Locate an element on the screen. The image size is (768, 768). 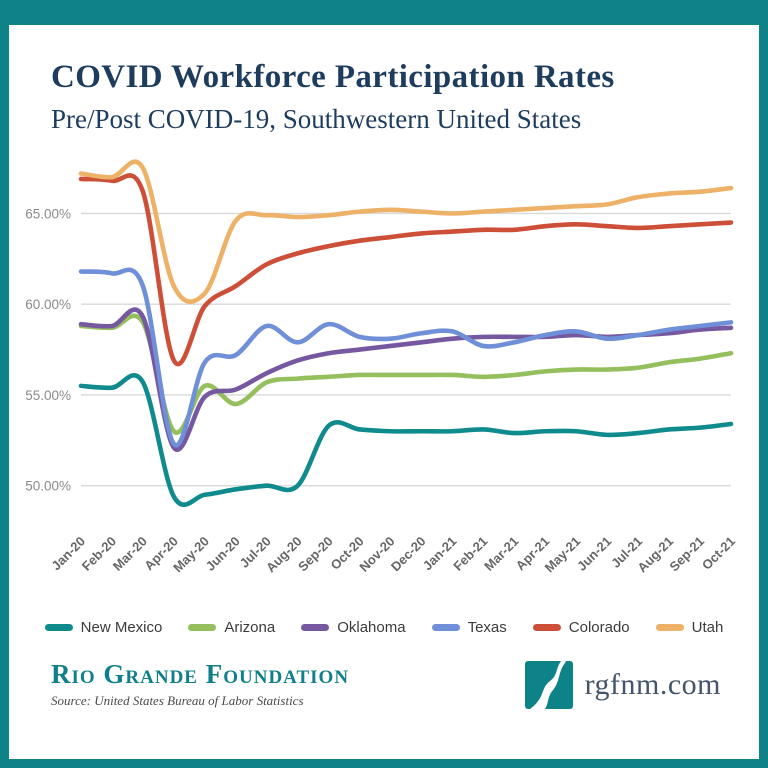
x-tick-label: Mar-21 is located at coordinates (501, 554).